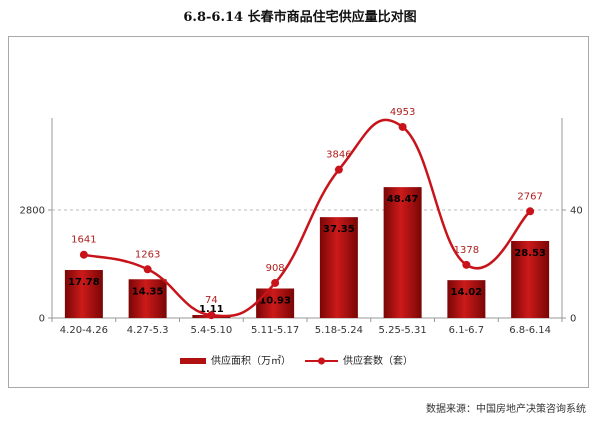 The width and height of the screenshot is (600, 424). Describe the element at coordinates (300, 17) in the screenshot. I see `chart-title: 6.8-6.14 长春市商品住宅供应量比对图` at that location.